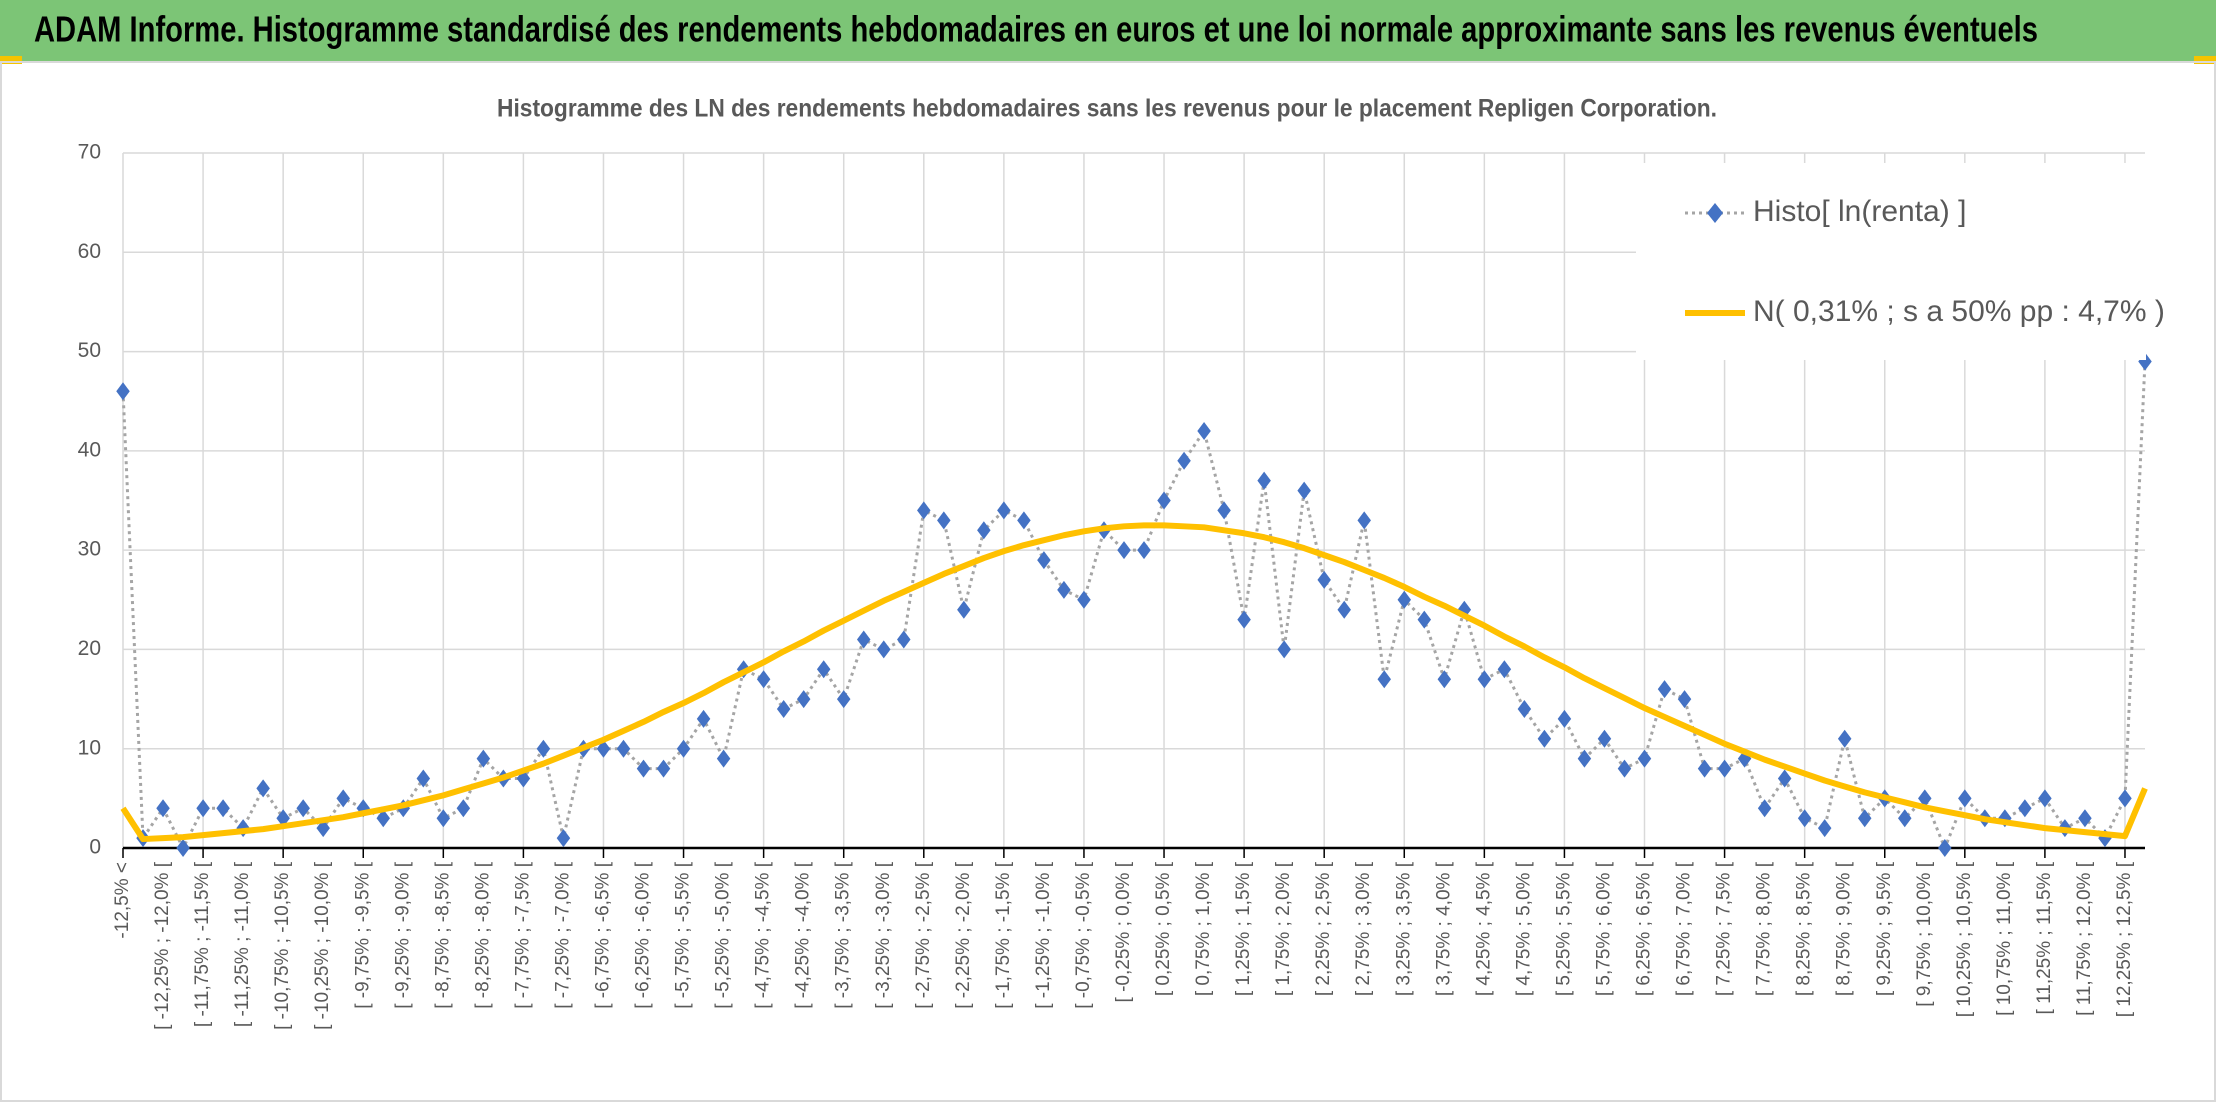  What do you see at coordinates (1804, 928) in the screenshot?
I see `x-tick-label: [ 8,25% ; 8,5% [` at bounding box center [1804, 928].